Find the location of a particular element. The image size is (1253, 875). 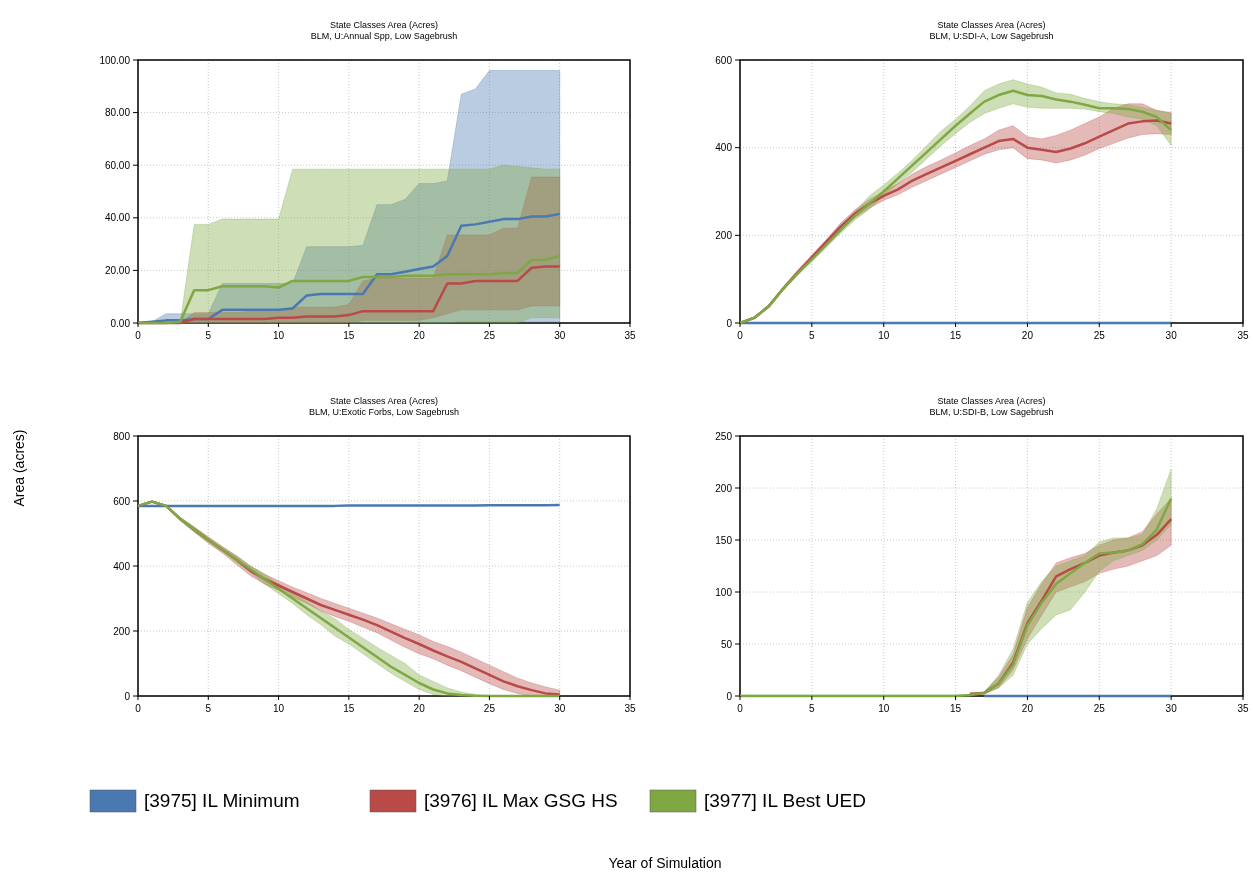

y-tick-label: 250 is located at coordinates (724, 436).